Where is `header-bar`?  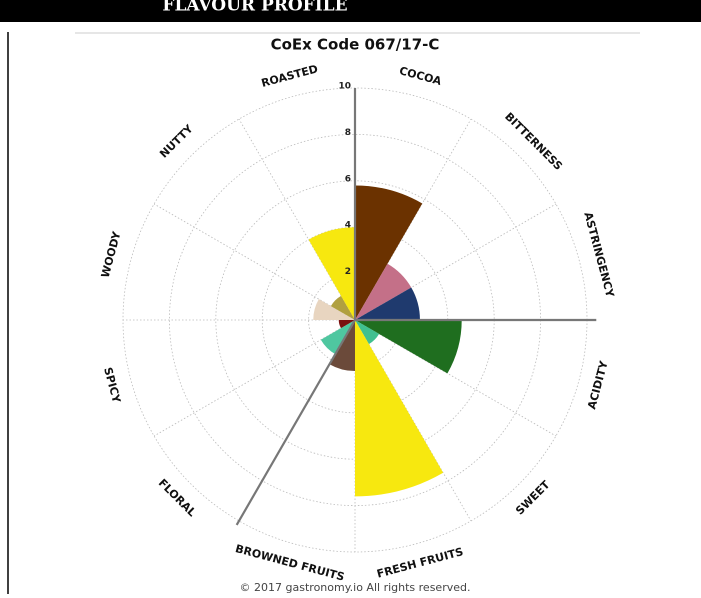 header-bar is located at coordinates (350, 11).